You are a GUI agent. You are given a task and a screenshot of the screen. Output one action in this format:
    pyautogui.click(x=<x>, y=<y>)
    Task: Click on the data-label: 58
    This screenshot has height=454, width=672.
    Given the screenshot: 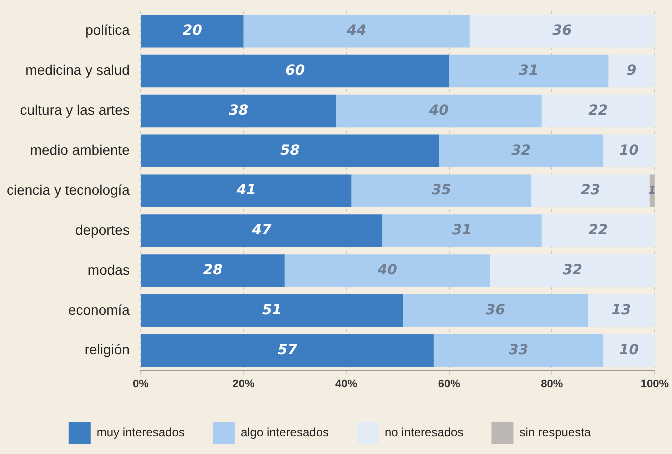 What is the action you would take?
    pyautogui.click(x=290, y=150)
    